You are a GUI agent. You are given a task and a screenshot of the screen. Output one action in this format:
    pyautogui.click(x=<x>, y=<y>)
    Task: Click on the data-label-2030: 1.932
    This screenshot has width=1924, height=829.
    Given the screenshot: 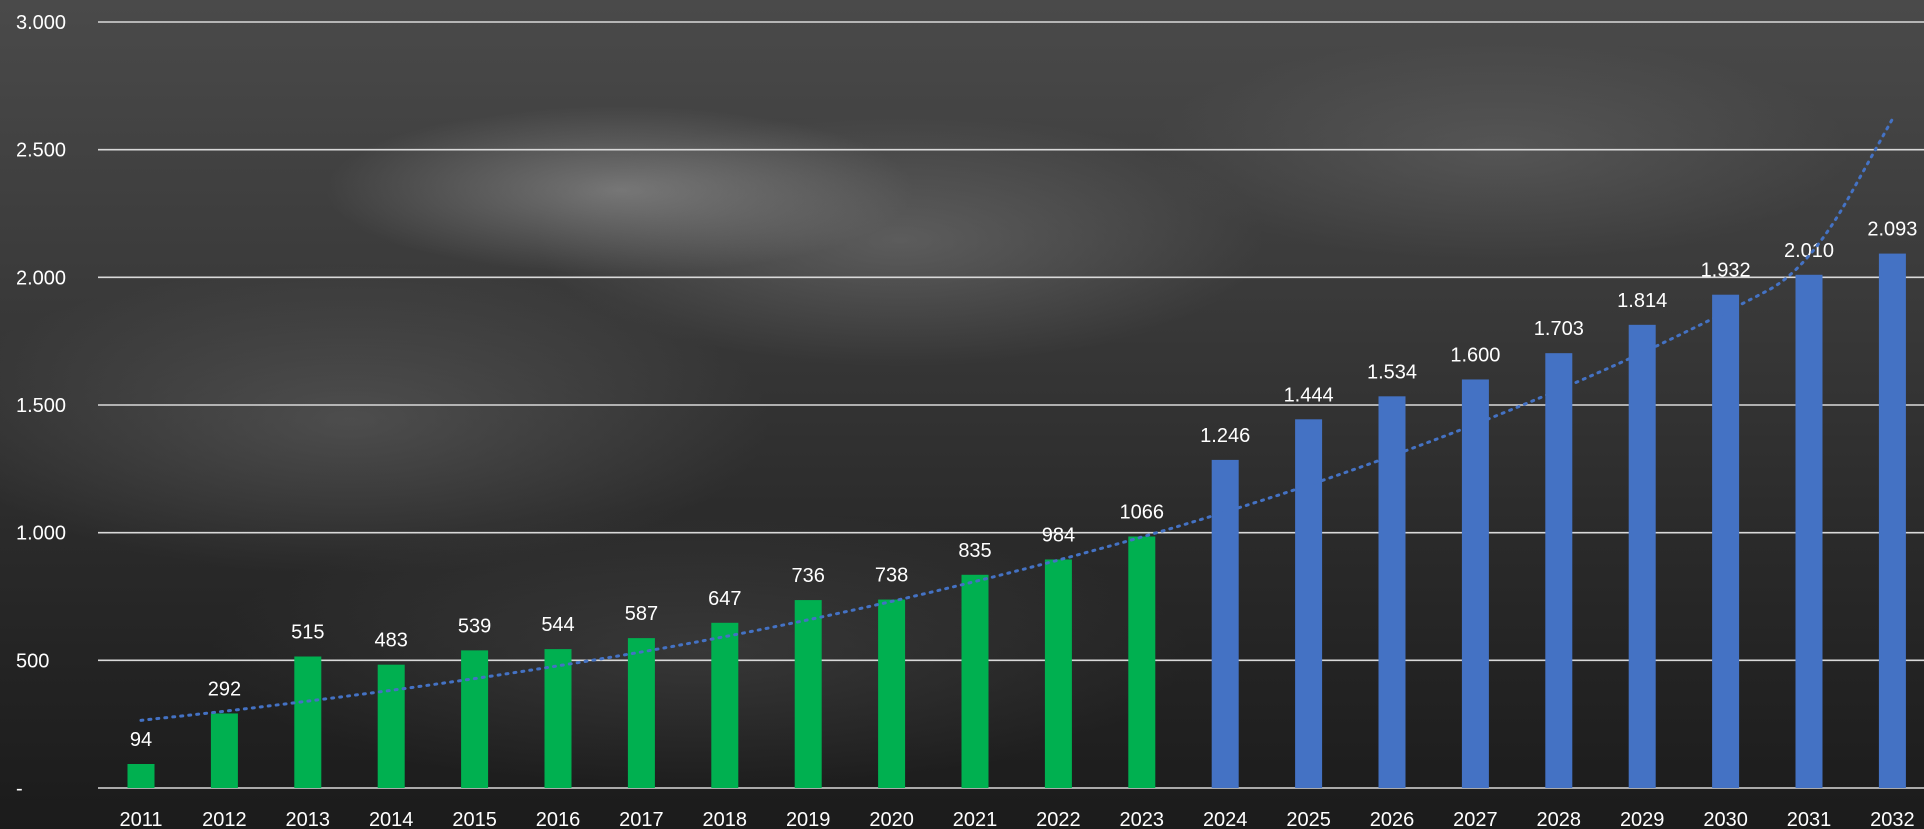 What is the action you would take?
    pyautogui.click(x=1726, y=271)
    